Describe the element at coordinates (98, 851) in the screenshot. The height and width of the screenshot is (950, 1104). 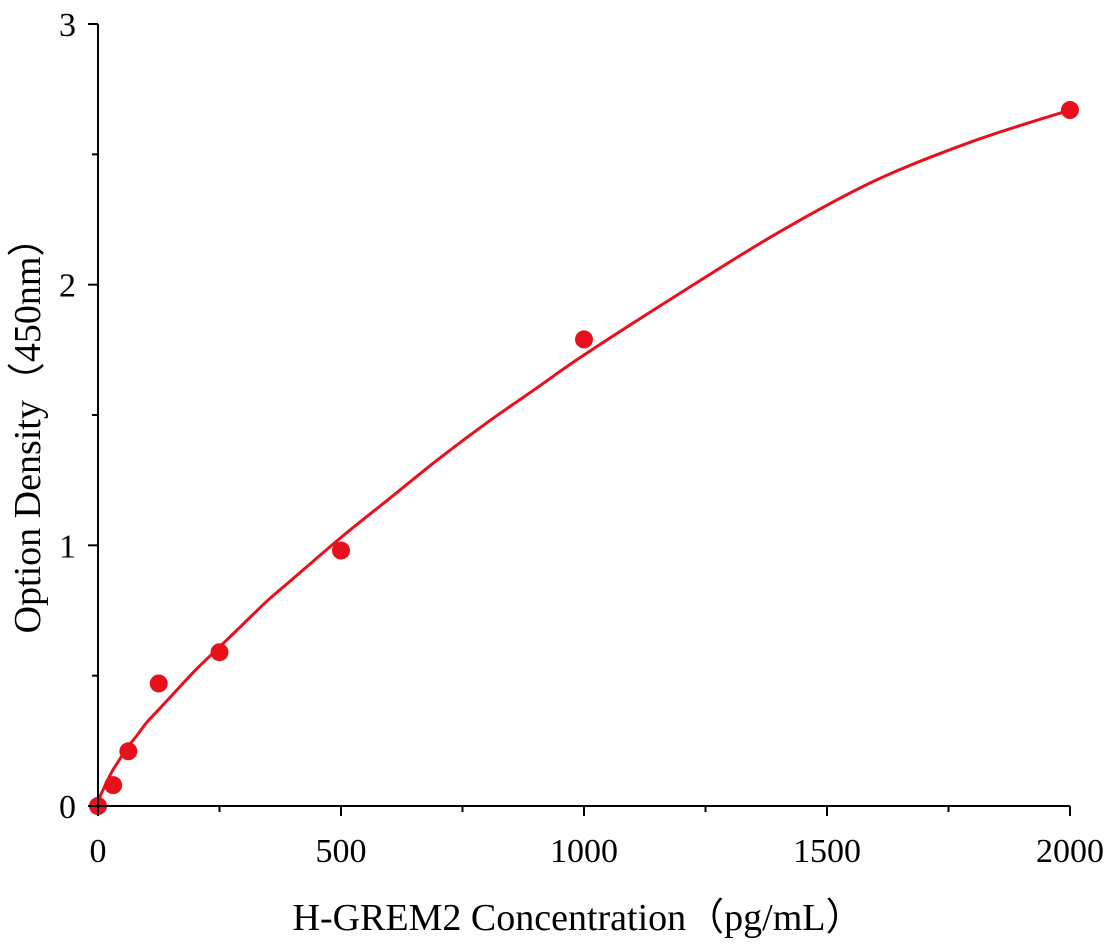
I see `x-tick-label: 0` at that location.